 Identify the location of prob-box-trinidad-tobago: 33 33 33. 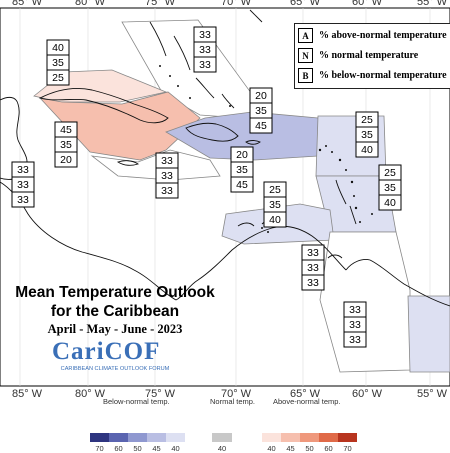
(313, 267).